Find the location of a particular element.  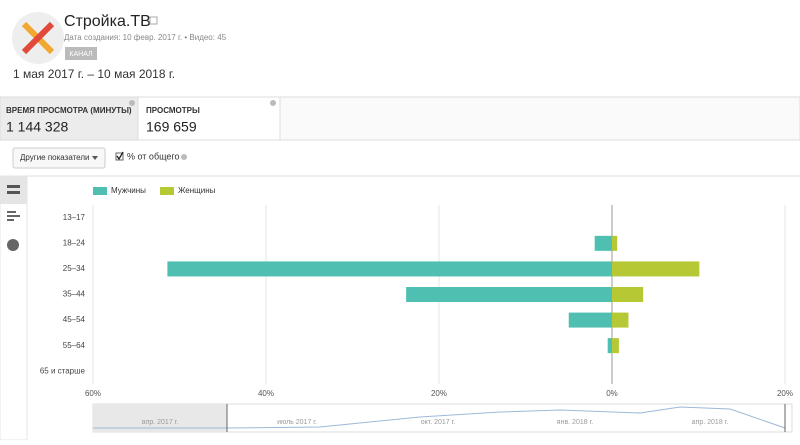

checkmark is located at coordinates (120, 156).